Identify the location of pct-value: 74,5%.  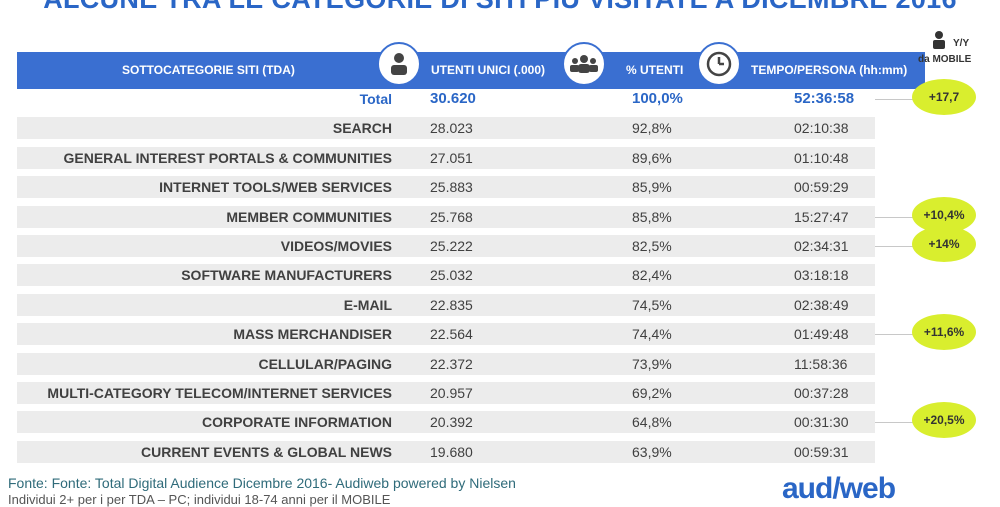
(652, 304).